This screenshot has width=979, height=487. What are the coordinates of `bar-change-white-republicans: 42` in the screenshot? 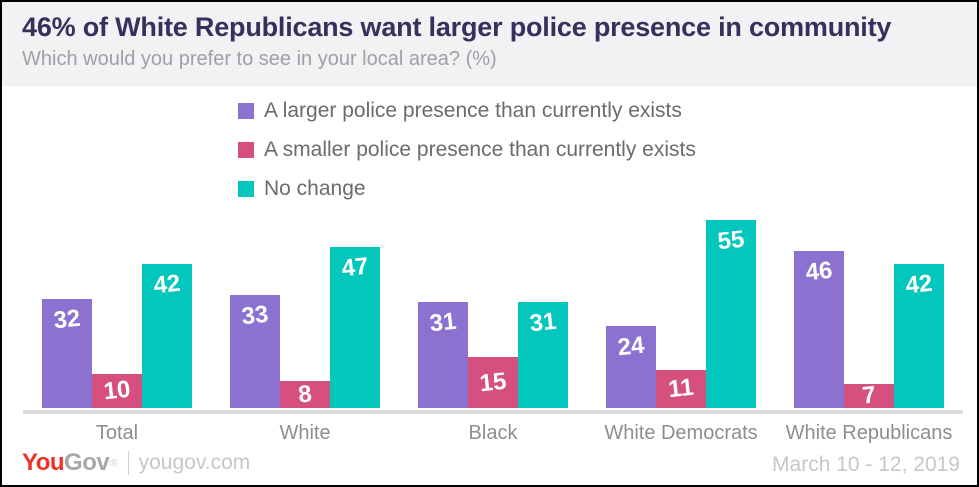 It's located at (919, 336).